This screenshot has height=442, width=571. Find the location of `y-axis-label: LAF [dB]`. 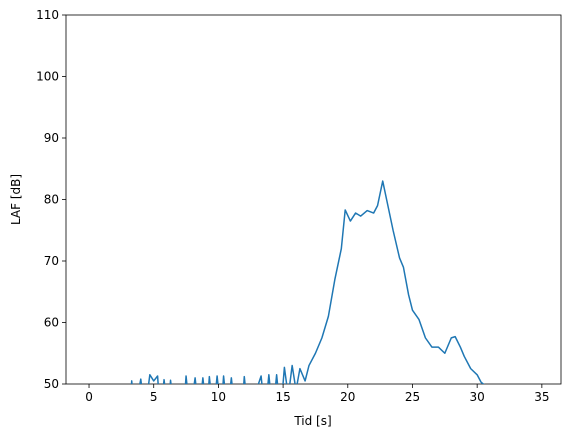

y-axis-label: LAF [dB] is located at coordinates (16, 199).